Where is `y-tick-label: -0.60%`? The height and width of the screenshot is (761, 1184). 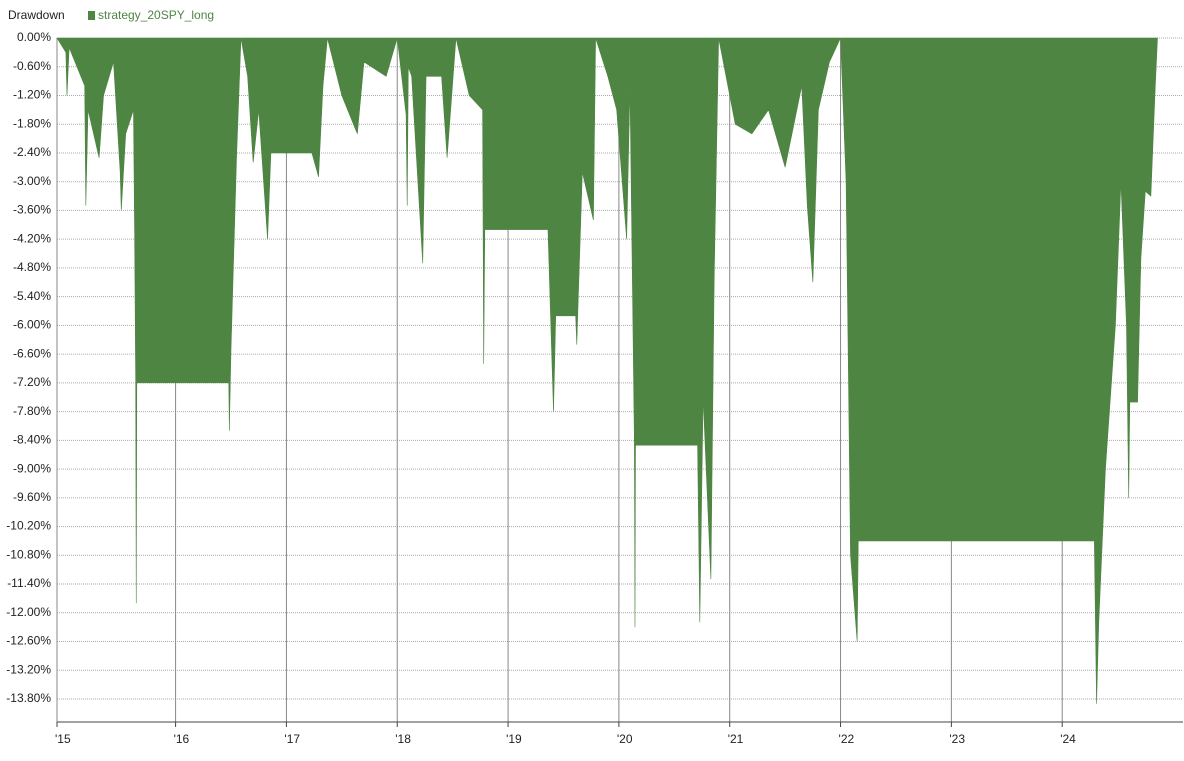 y-tick-label: -0.60% is located at coordinates (32, 66).